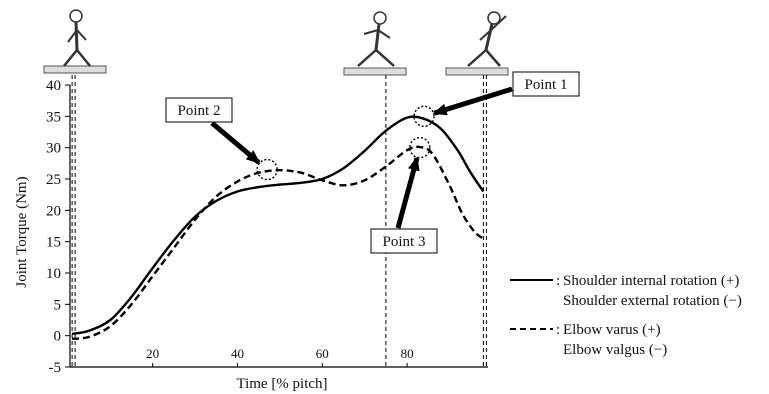 The width and height of the screenshot is (769, 394). What do you see at coordinates (281, 384) in the screenshot?
I see `x-axis-label: Time [% pitch]` at bounding box center [281, 384].